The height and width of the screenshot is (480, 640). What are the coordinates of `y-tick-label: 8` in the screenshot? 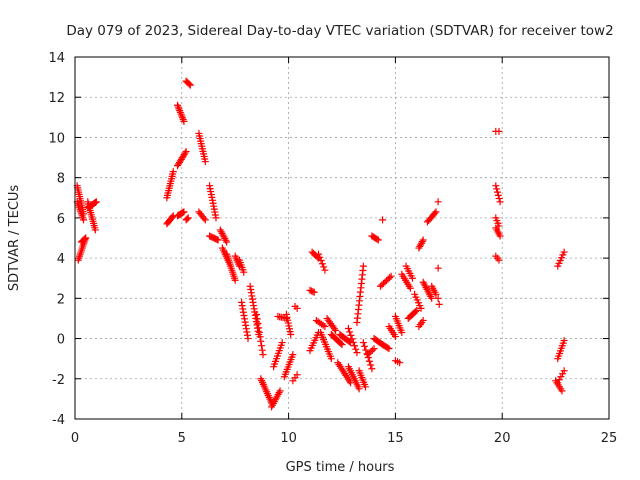 It's located at (61, 179).